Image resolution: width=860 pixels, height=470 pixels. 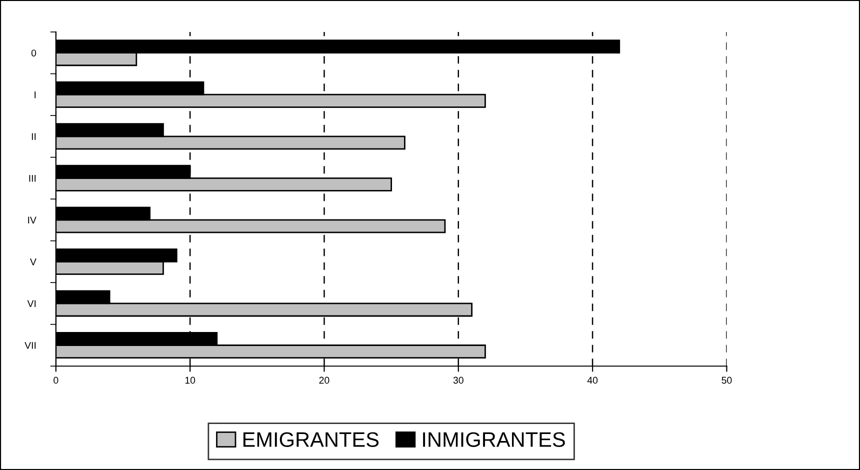 I want to click on x-tick-label: 30, so click(x=458, y=380).